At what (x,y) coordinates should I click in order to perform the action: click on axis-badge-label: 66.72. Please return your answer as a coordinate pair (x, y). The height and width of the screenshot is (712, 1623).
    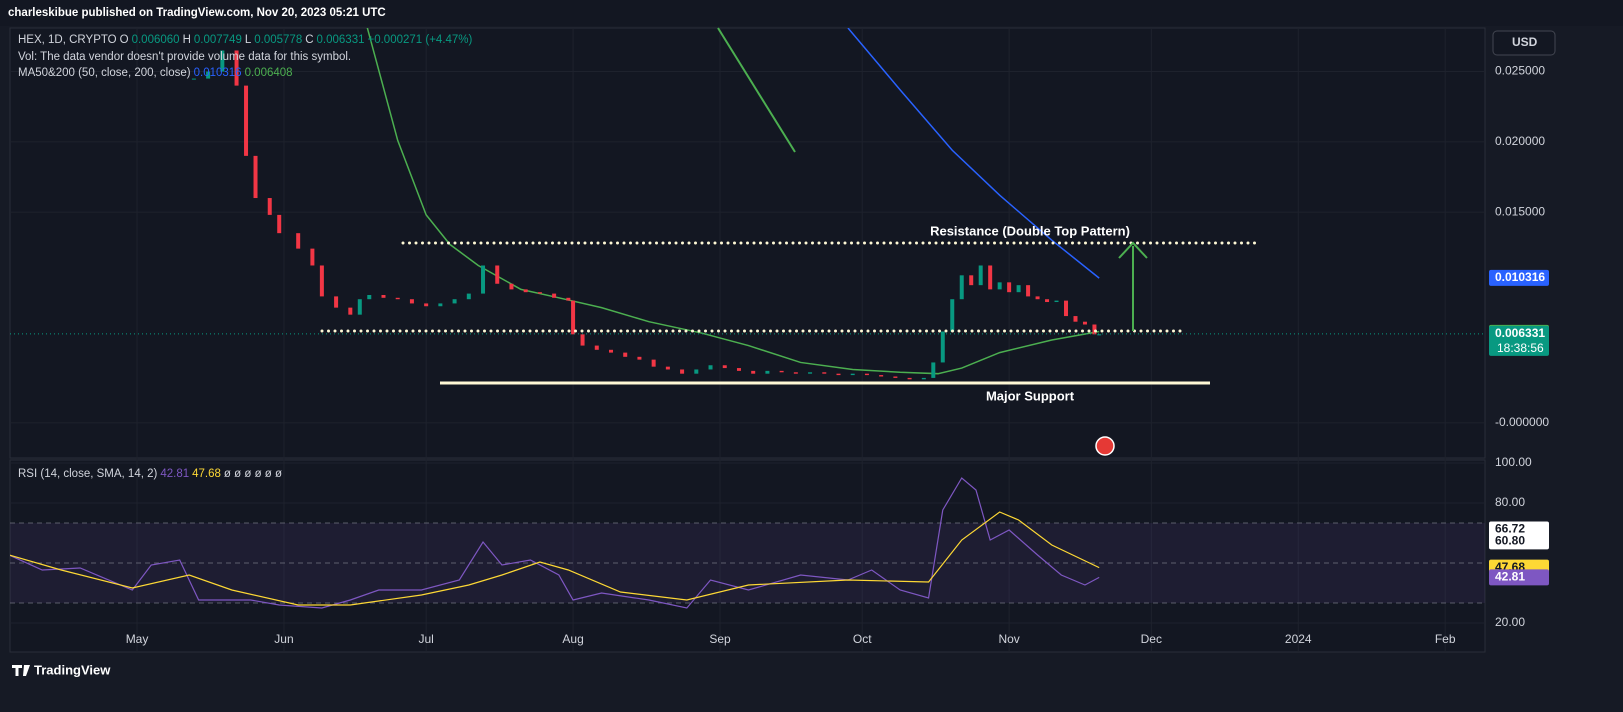
    Looking at the image, I should click on (1510, 529).